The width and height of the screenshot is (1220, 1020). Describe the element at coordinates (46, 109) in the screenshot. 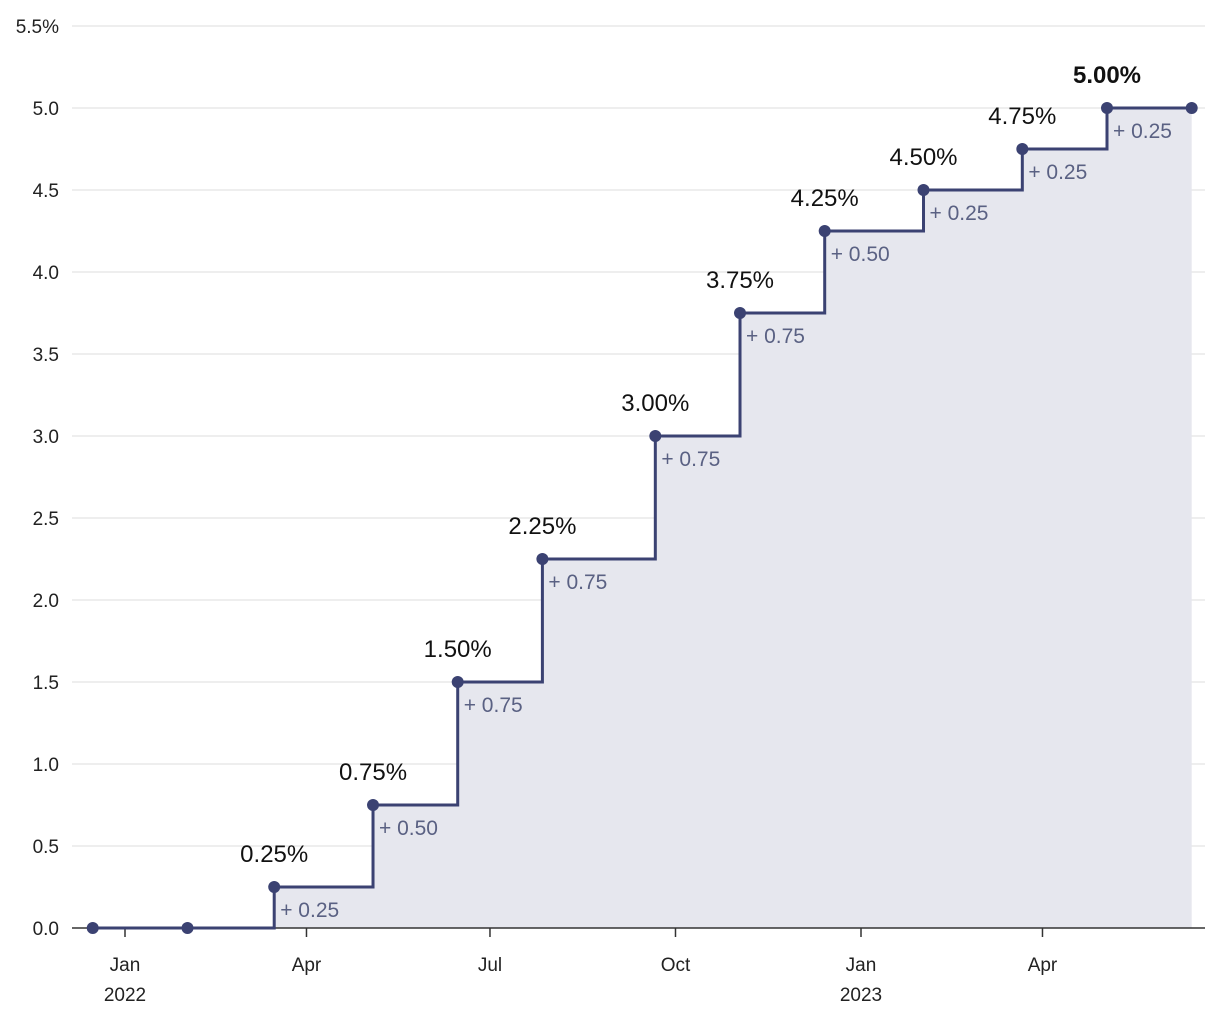

I see `y-tick-label: 5.0` at that location.